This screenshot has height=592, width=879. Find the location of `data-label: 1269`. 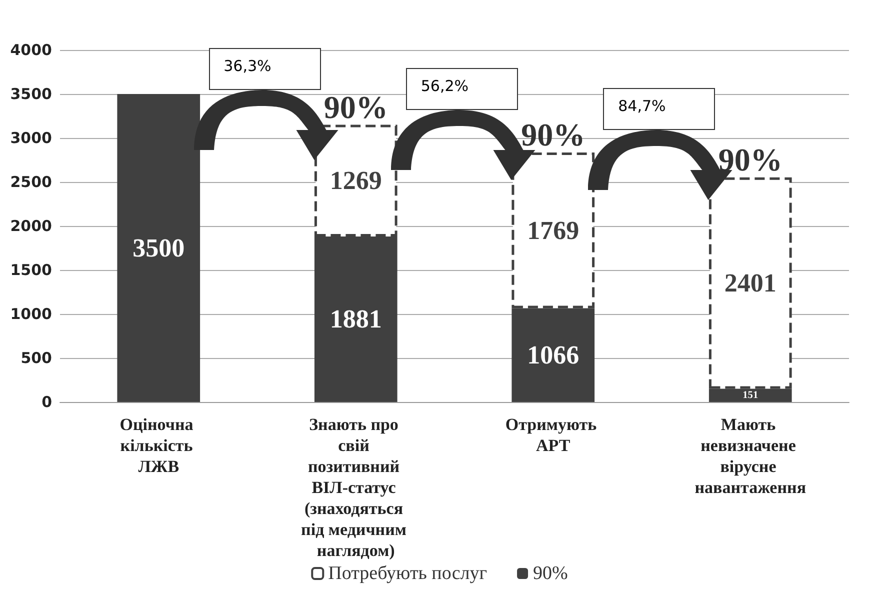

data-label: 1269 is located at coordinates (356, 181).